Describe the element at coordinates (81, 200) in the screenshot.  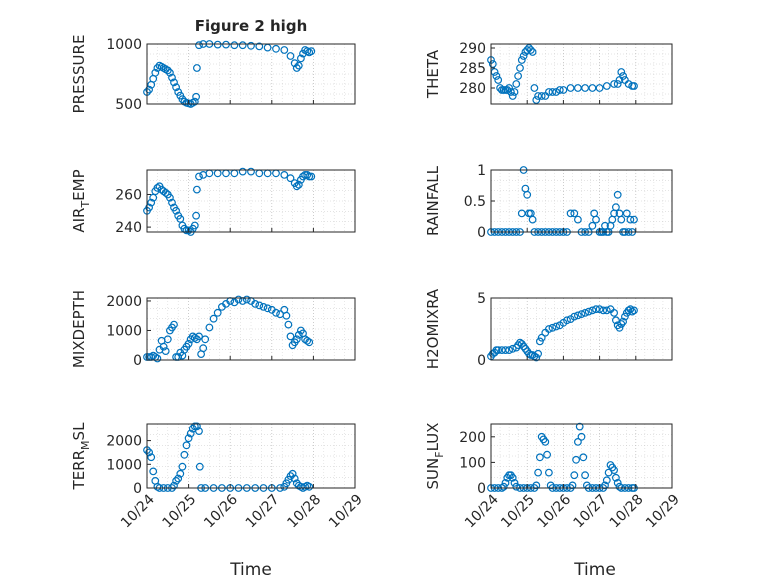
I see `y-axis-label: AIRTEMP` at that location.